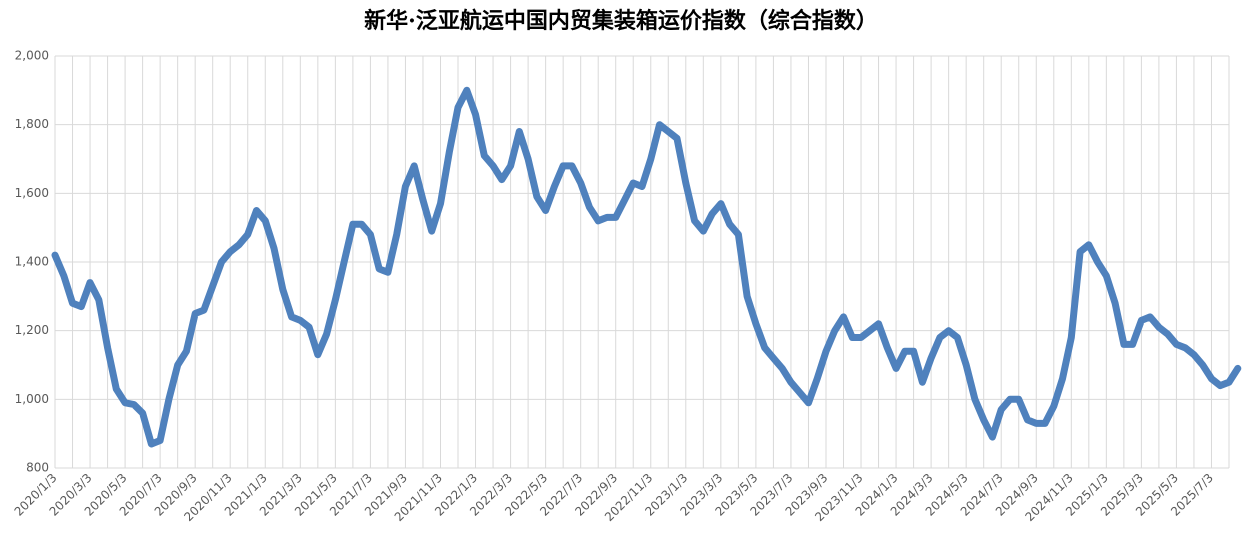  Describe the element at coordinates (32, 124) in the screenshot. I see `y-tick-label: 1,800` at that location.